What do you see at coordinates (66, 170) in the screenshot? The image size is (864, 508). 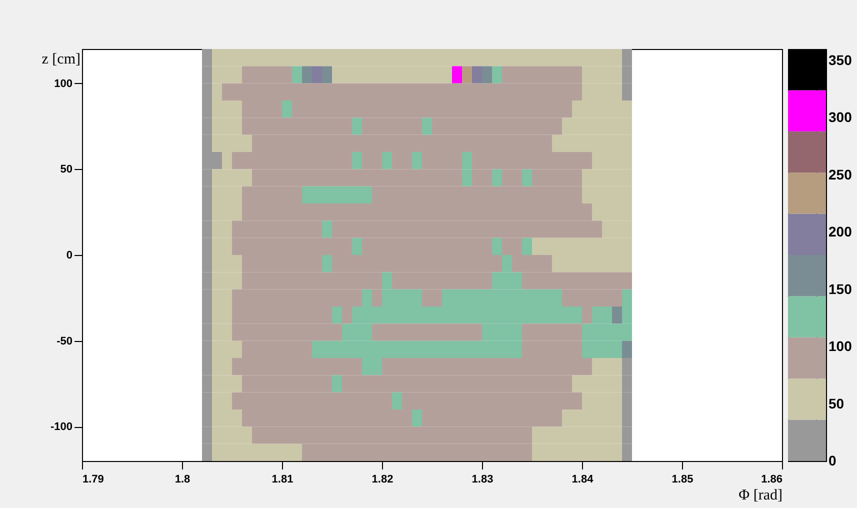 I see `y-tick-label: 50` at bounding box center [66, 170].